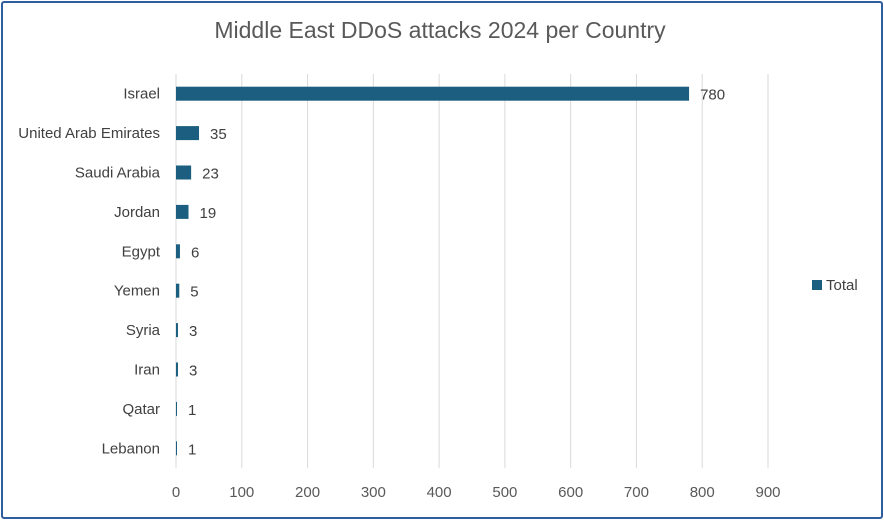 The width and height of the screenshot is (884, 520). Describe the element at coordinates (210, 174) in the screenshot. I see `data-label: 23` at that location.